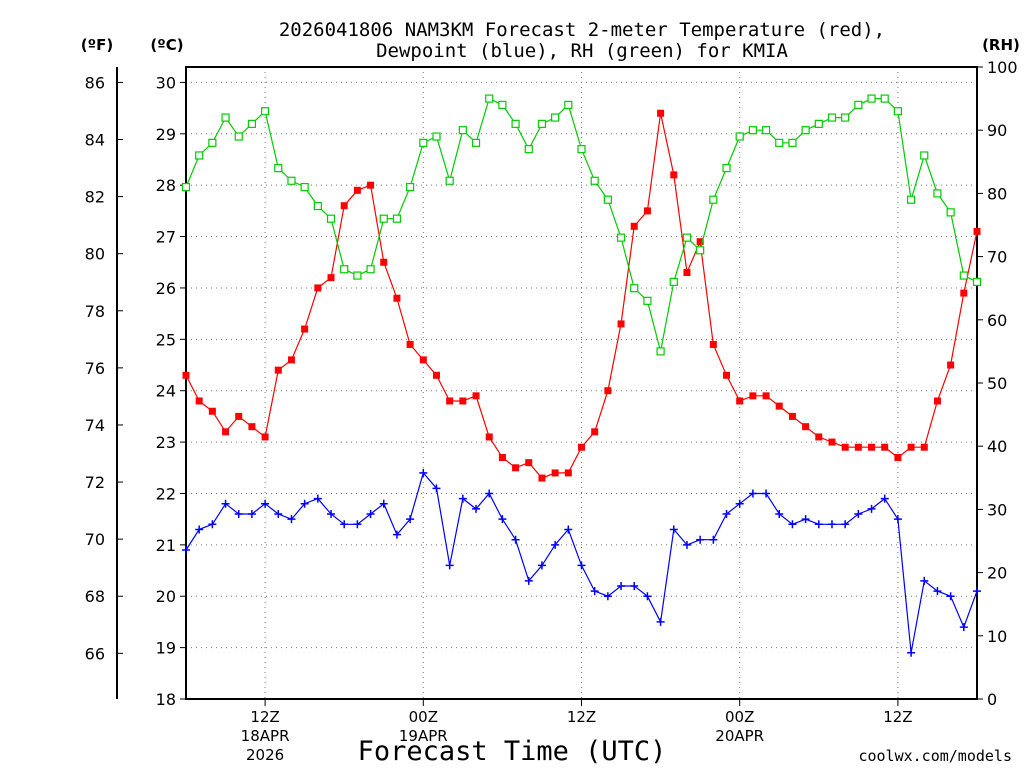 The width and height of the screenshot is (1024, 768). I want to click on celsius-tick-label: 25, so click(166, 339).